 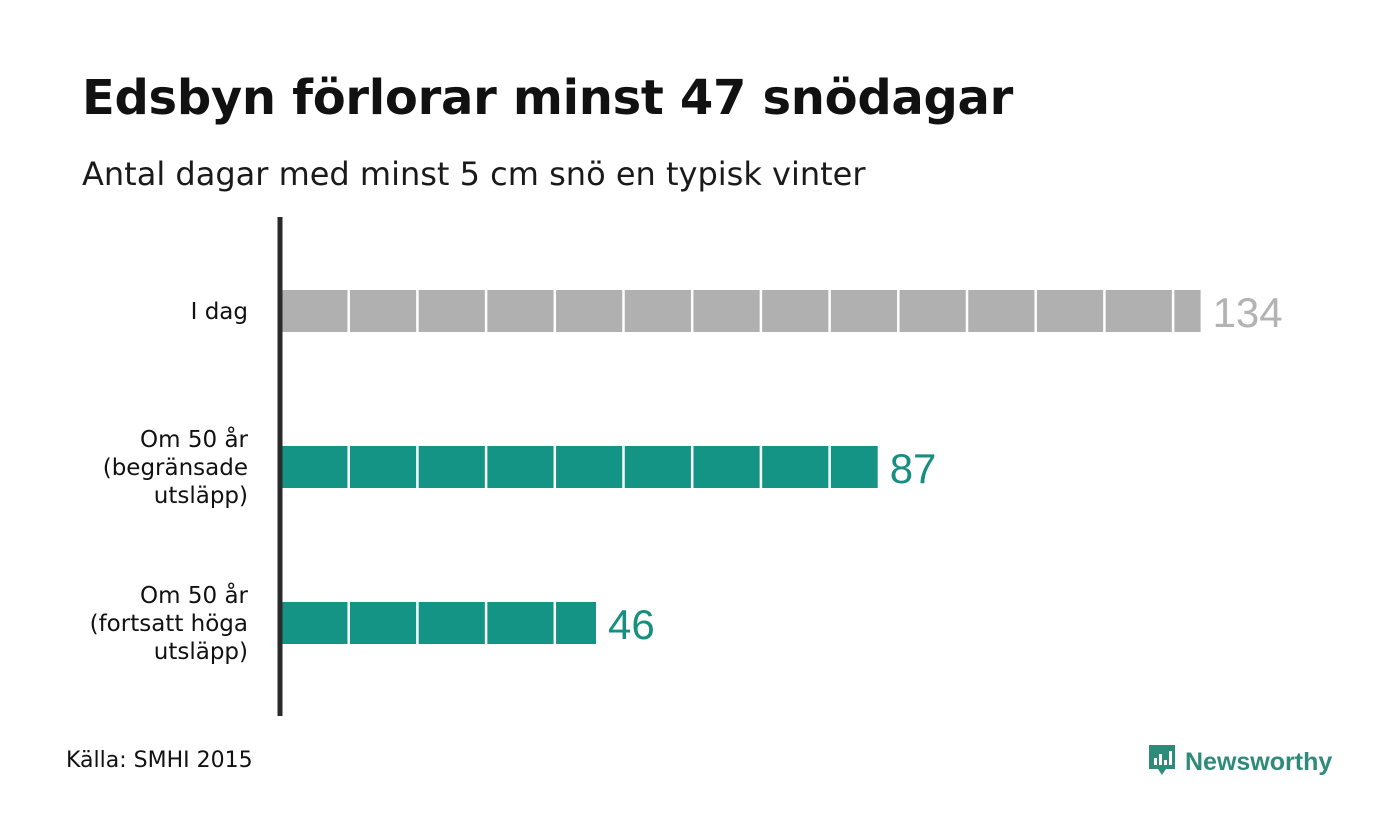 I want to click on category-label-1: Om 50 år (begränsade utsläpp), so click(x=176, y=467).